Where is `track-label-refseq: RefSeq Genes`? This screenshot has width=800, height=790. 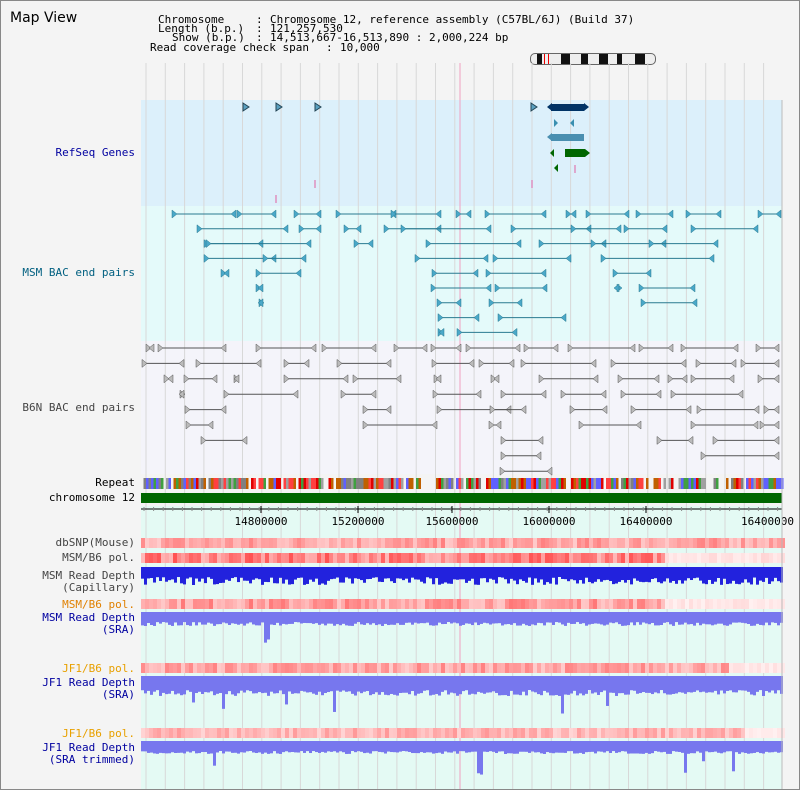
track-label-refseq: RefSeq Genes is located at coordinates (95, 152).